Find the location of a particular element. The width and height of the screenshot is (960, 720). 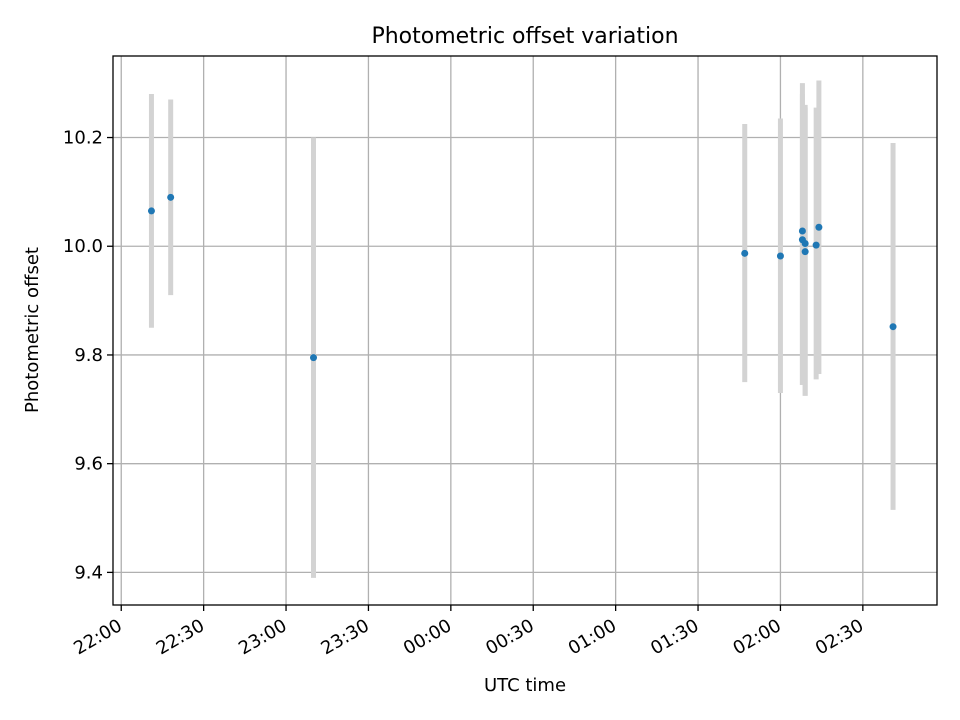

y-tick-label: 10.2 is located at coordinates (83, 138).